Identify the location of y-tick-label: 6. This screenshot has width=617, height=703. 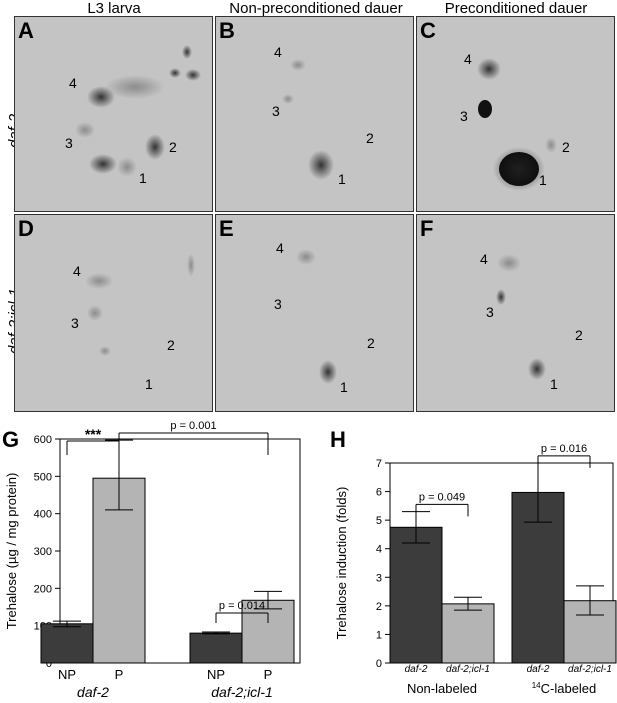
(379, 493).